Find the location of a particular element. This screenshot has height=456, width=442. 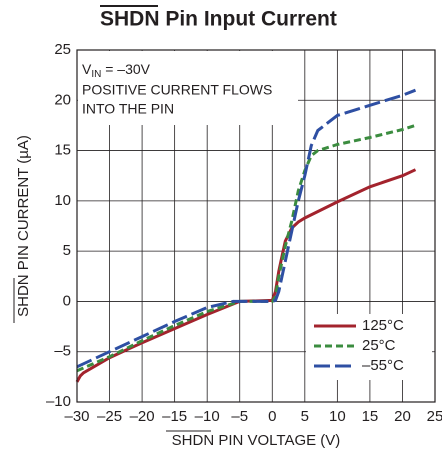

legend-label: 25°C is located at coordinates (379, 345).